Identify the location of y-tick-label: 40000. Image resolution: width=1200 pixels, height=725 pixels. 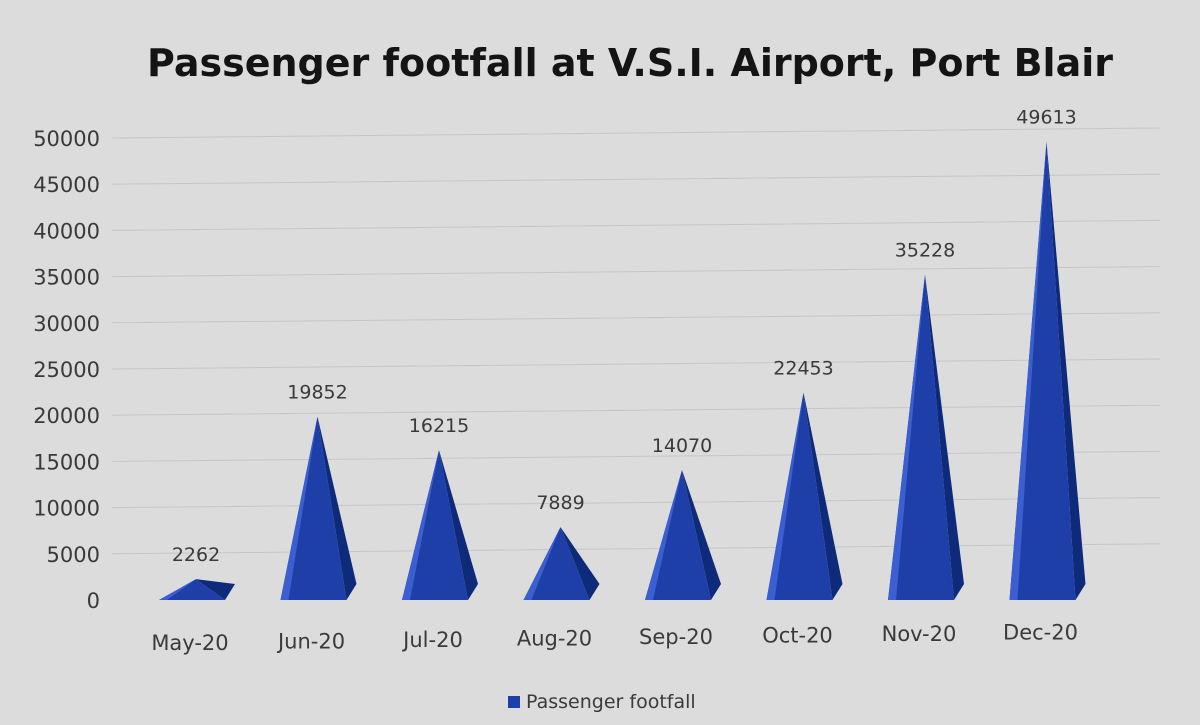
(66, 231).